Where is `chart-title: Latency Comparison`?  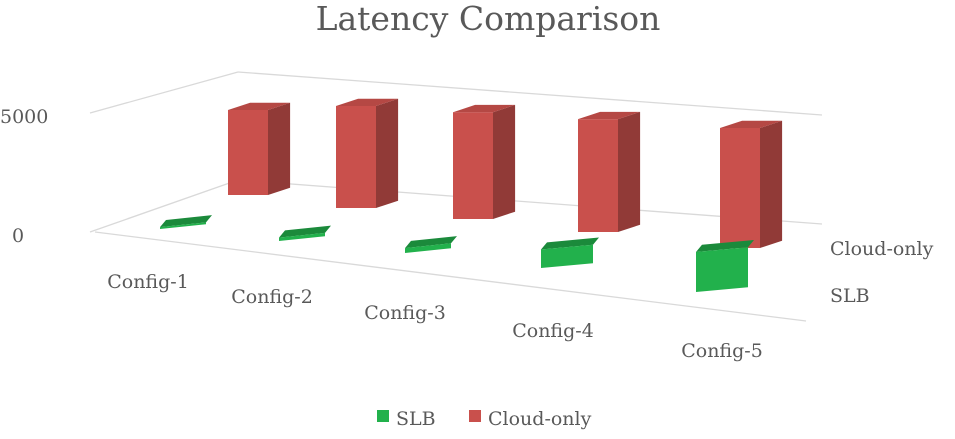 chart-title: Latency Comparison is located at coordinates (488, 19).